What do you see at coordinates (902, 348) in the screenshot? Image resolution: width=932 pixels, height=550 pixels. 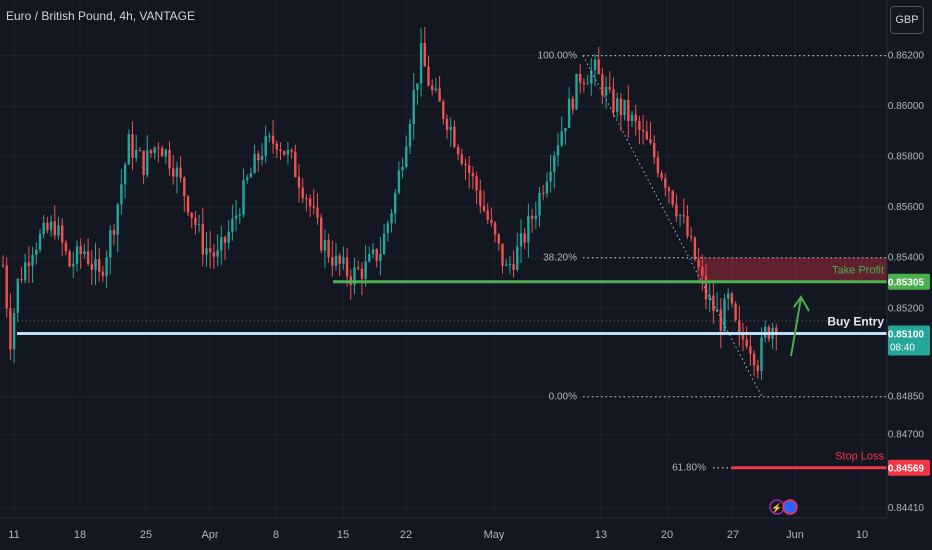 I see `price-badge-countdown: 08:40` at bounding box center [902, 348].